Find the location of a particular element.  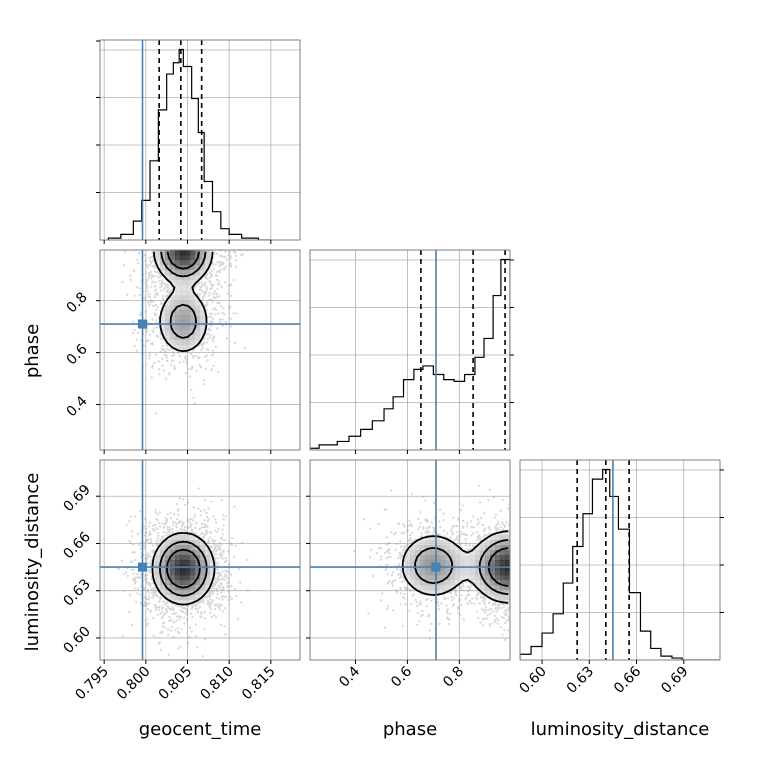

ytick-label: 0.66 is located at coordinates (76, 545).